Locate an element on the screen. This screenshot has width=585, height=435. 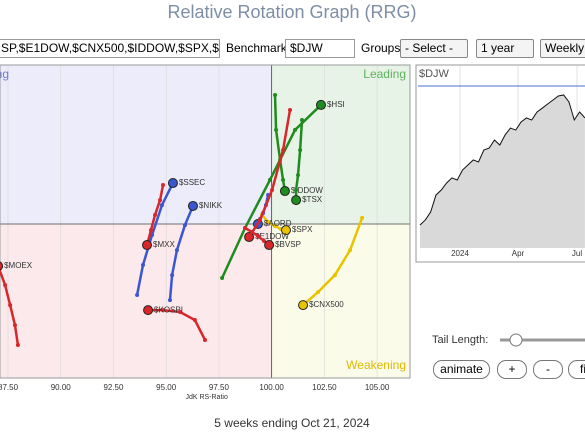
footer: 5 weeks ending Oct 21, 2024 is located at coordinates (292, 423).